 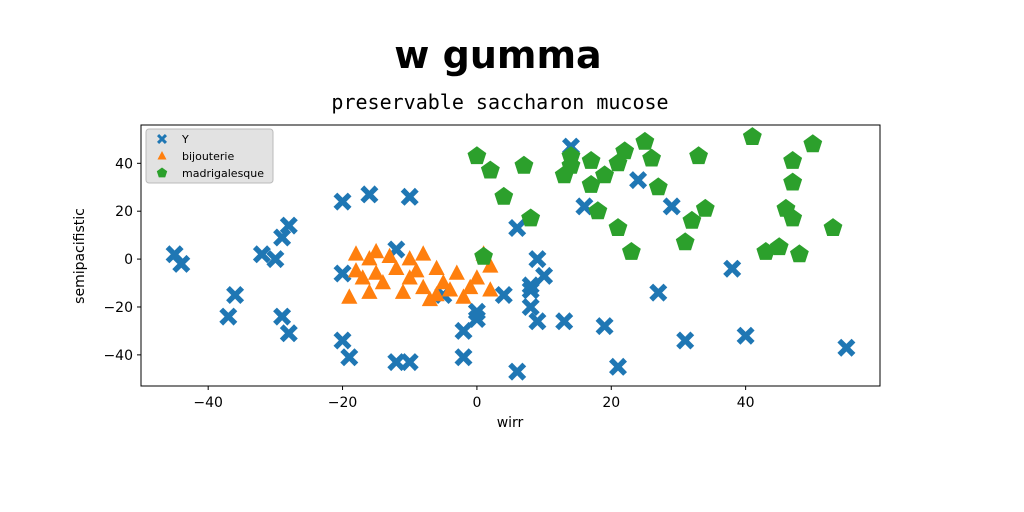 What do you see at coordinates (128, 260) in the screenshot?
I see `y-tick-label: 0` at bounding box center [128, 260].